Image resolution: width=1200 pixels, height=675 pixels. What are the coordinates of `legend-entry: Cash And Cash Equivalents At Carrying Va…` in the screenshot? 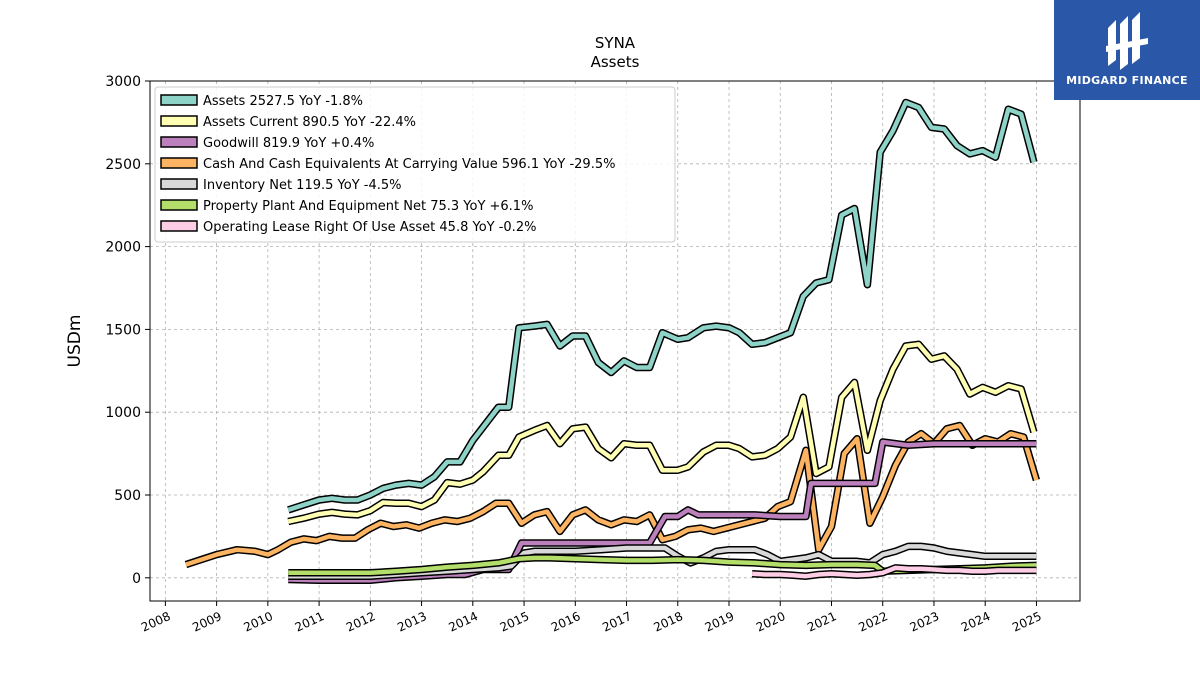 It's located at (409, 164).